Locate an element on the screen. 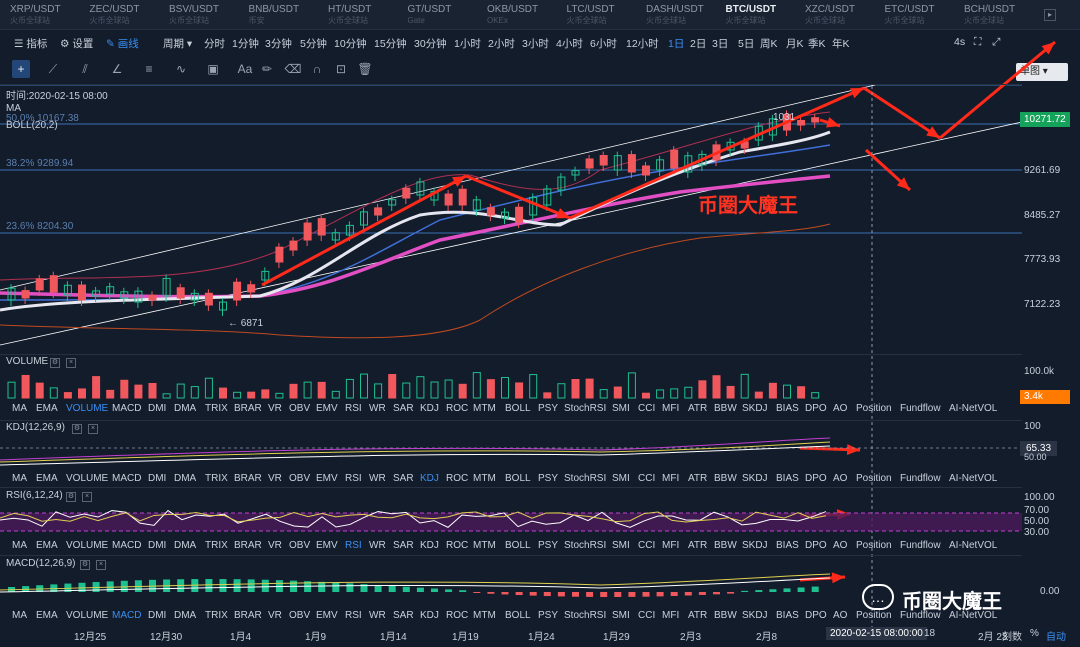 The height and width of the screenshot is (647, 1080). period-15: 3日 is located at coordinates (720, 44).